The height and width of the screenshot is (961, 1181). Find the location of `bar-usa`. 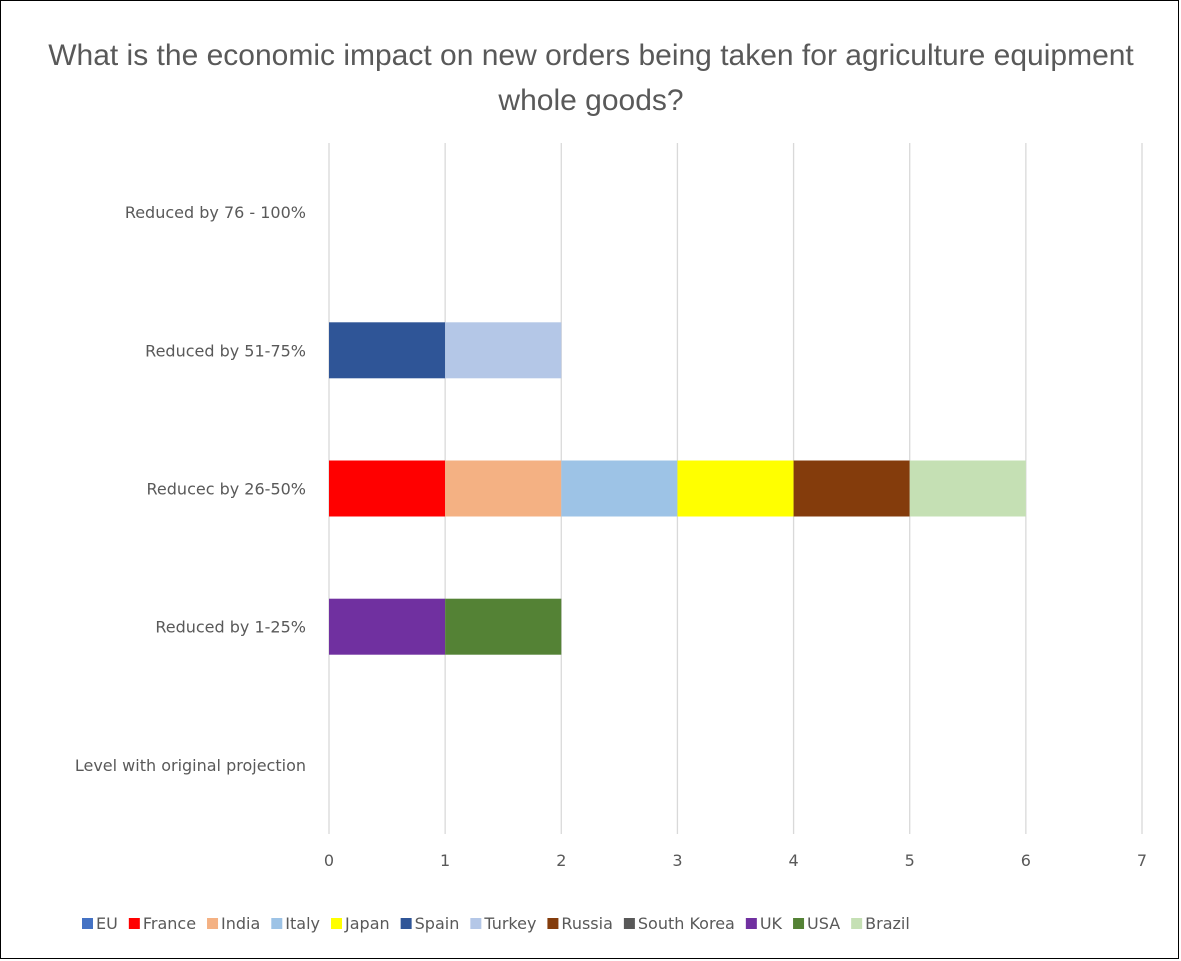

bar-usa is located at coordinates (503, 626).